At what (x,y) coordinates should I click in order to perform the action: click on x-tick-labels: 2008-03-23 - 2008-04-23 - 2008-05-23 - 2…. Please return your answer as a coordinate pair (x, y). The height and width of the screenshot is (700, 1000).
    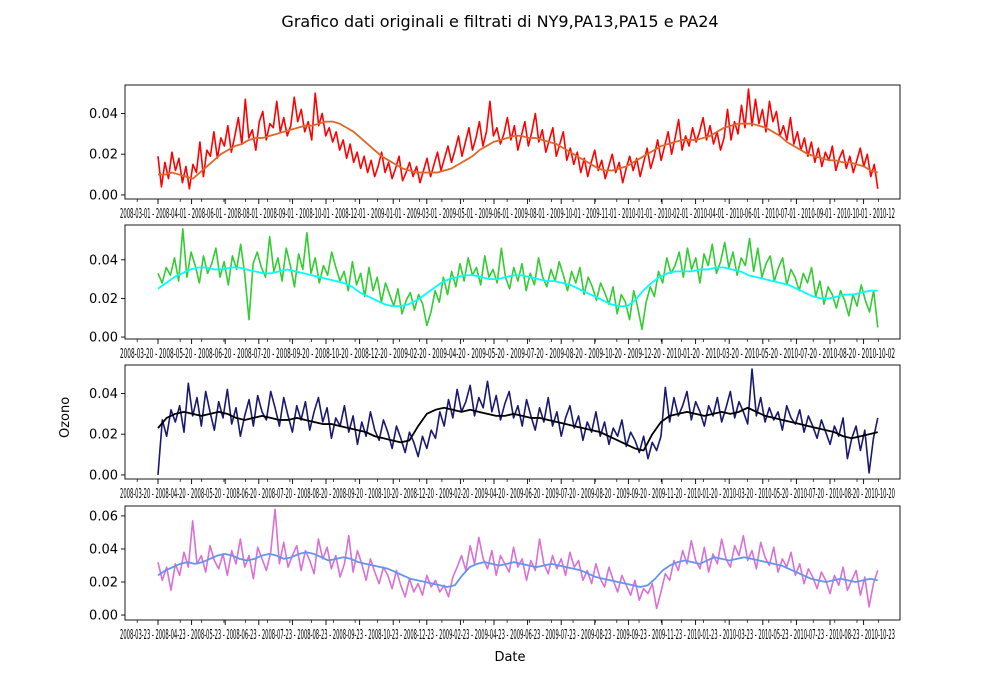
    Looking at the image, I should click on (507, 635).